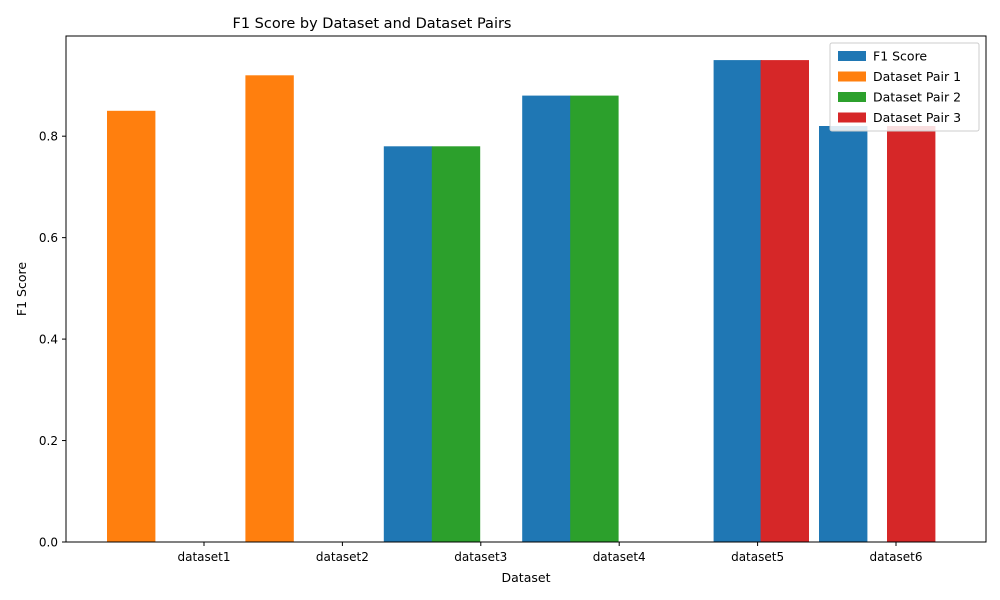 The height and width of the screenshot is (600, 1000). What do you see at coordinates (131, 326) in the screenshot?
I see `bar-dataset-pair-1-dataset1` at bounding box center [131, 326].